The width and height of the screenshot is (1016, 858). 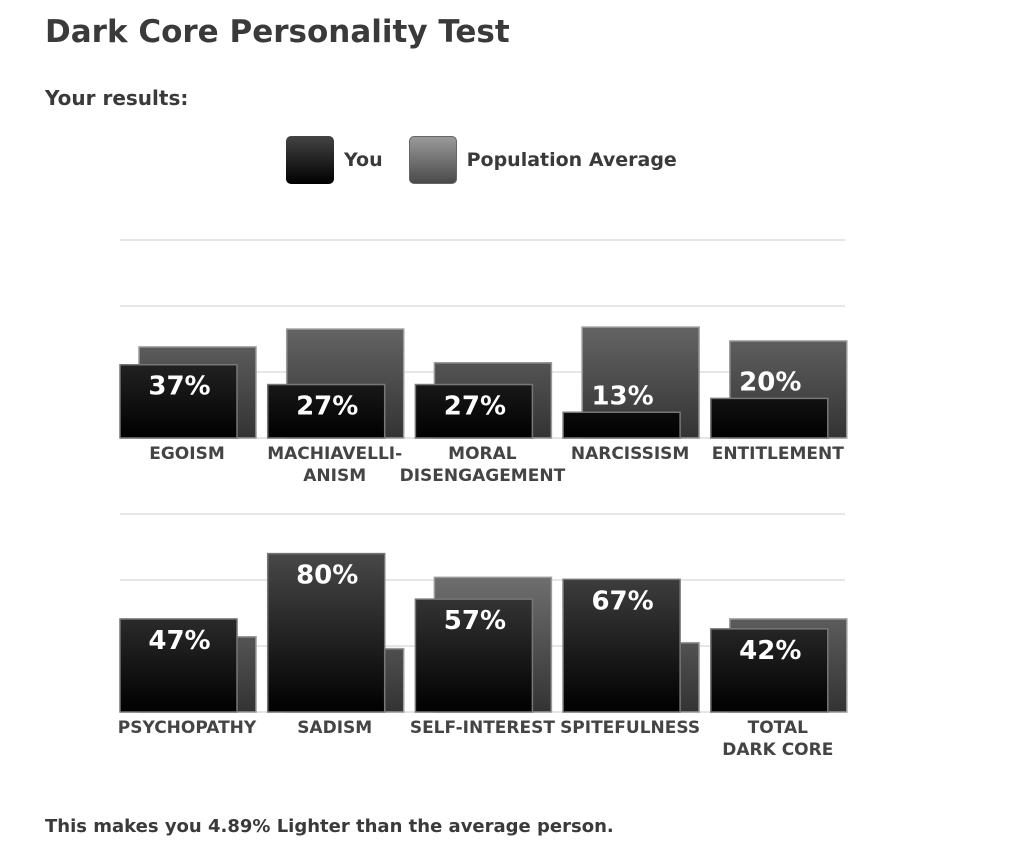 What do you see at coordinates (334, 454) in the screenshot?
I see `category-label: MACHIAVELLI-` at bounding box center [334, 454].